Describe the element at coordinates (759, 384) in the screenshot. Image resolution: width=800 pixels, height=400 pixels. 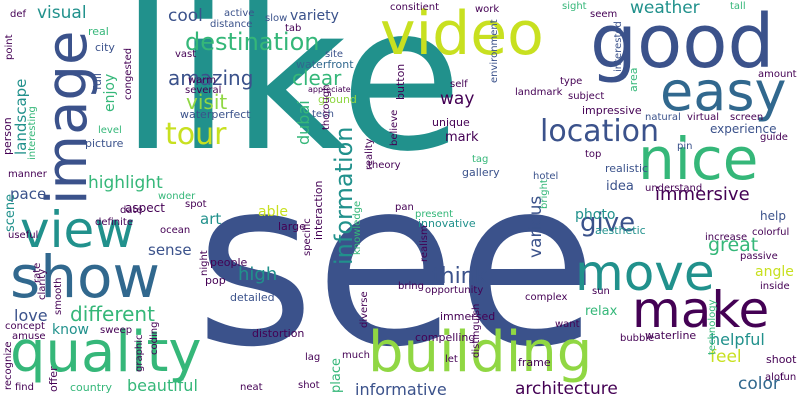
I see `word-color: color` at that location.